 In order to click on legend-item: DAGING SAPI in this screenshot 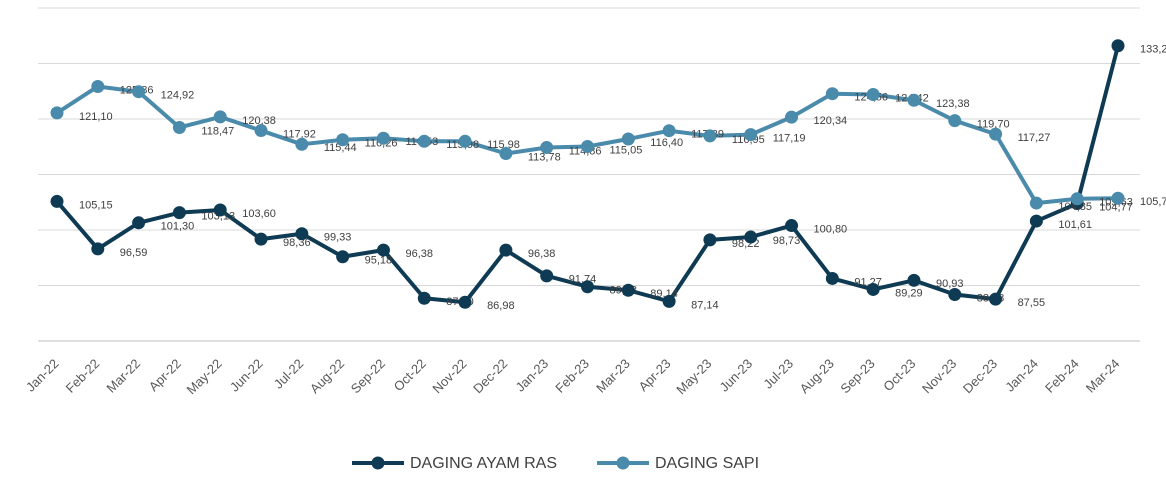, I will do `click(678, 463)`.